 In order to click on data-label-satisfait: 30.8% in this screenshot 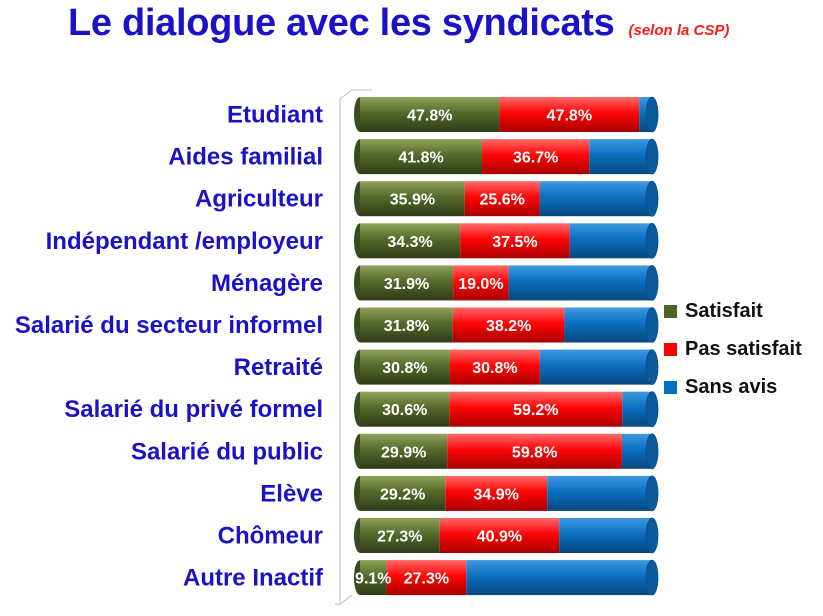, I will do `click(404, 368)`.